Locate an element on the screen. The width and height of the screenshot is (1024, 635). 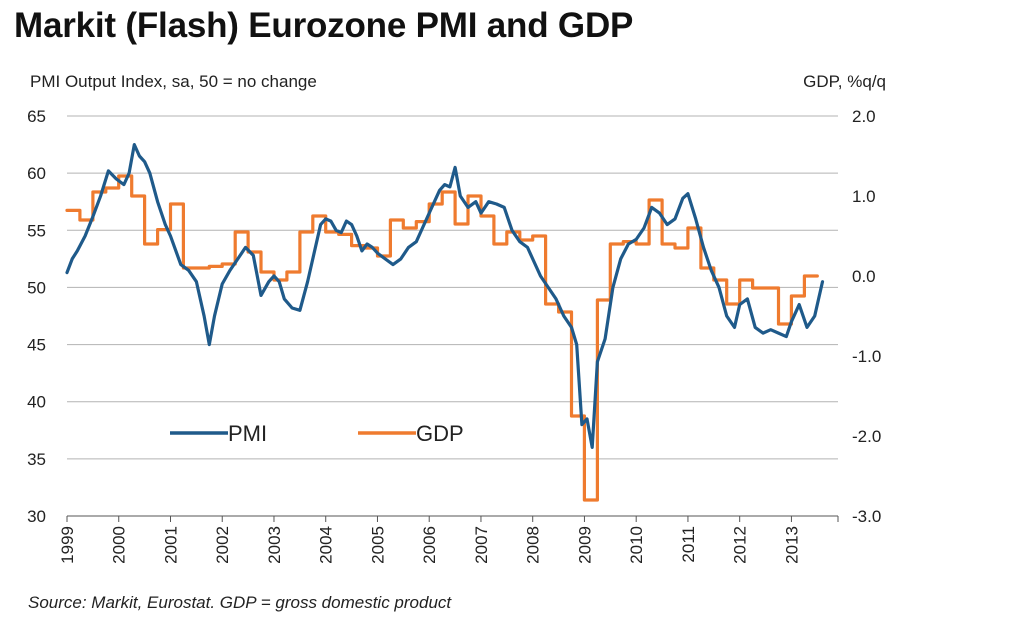
left-tick-label: 50 is located at coordinates (36, 287).